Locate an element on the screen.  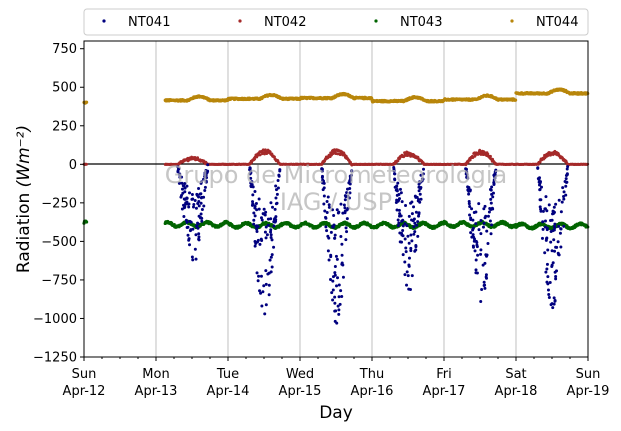
nt043-point is located at coordinates (86, 222).